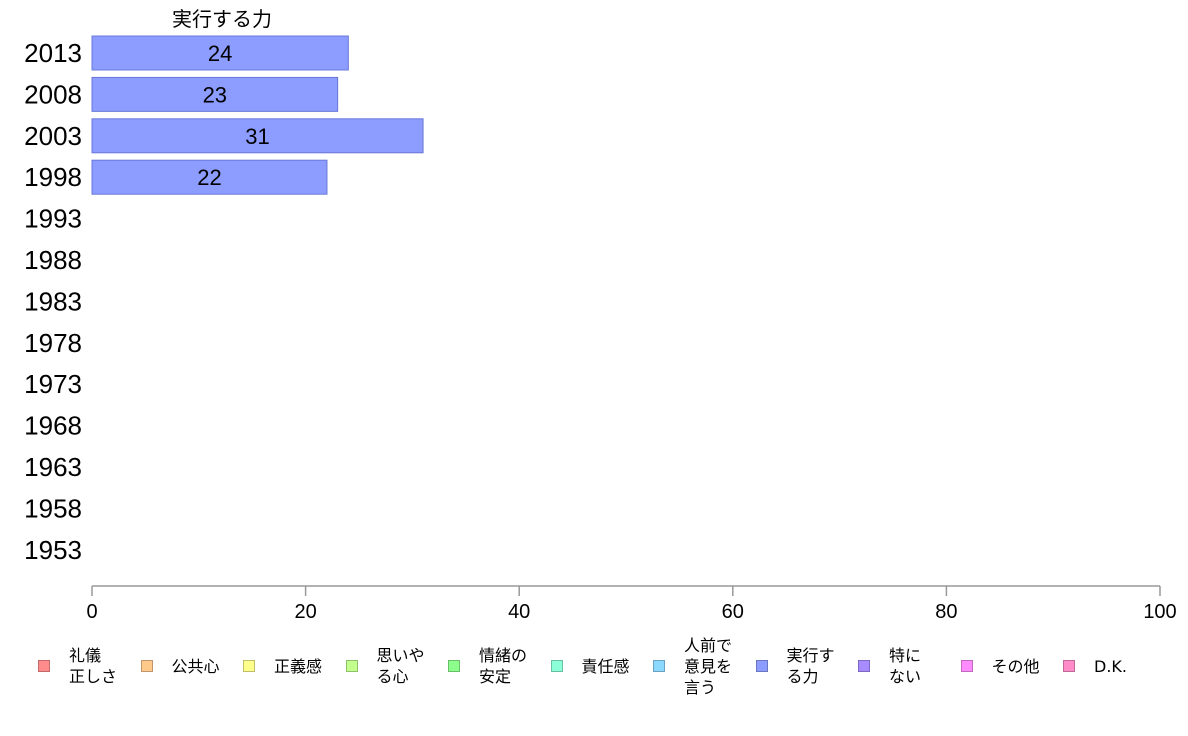  I want to click on series-header: 実行する力, so click(222, 19).